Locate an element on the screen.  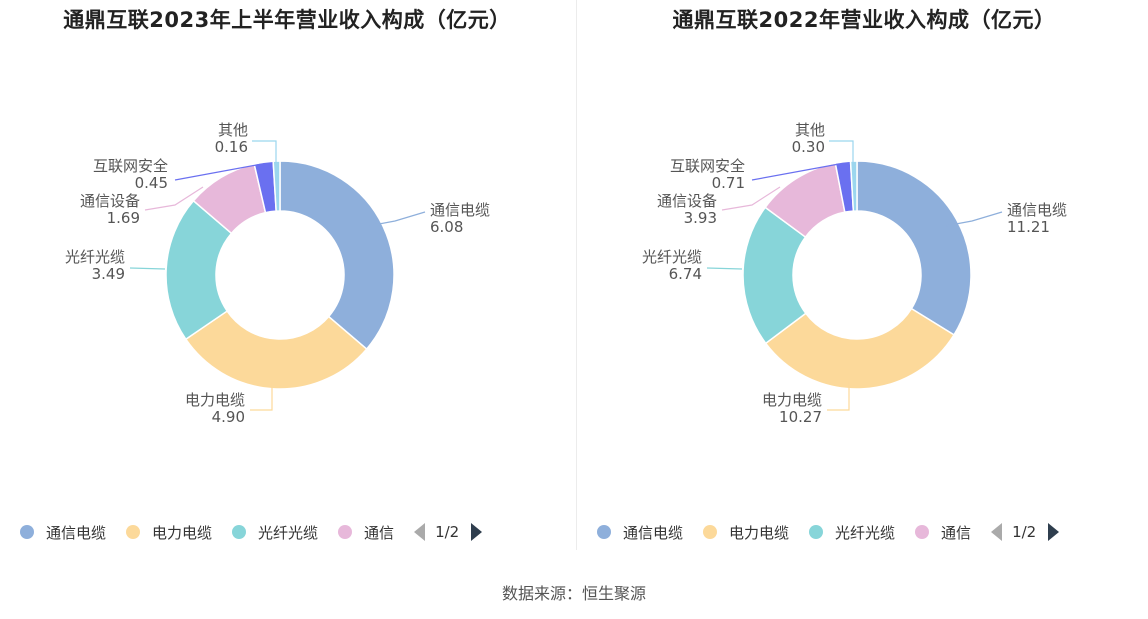
chart-title: 通鼎互联2022年营业收入构成（亿元） is located at coordinates (864, 20).